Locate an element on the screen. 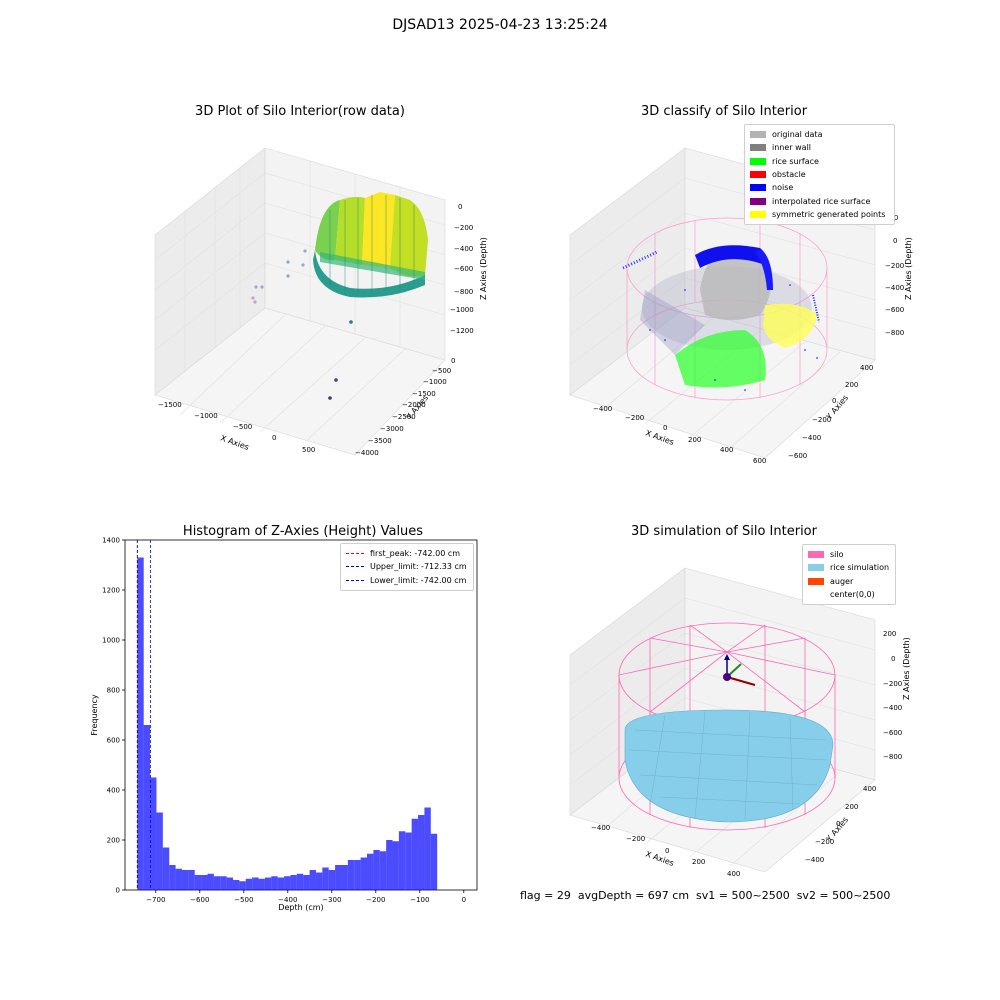  svg-text: −1500 is located at coordinates (424, 394).